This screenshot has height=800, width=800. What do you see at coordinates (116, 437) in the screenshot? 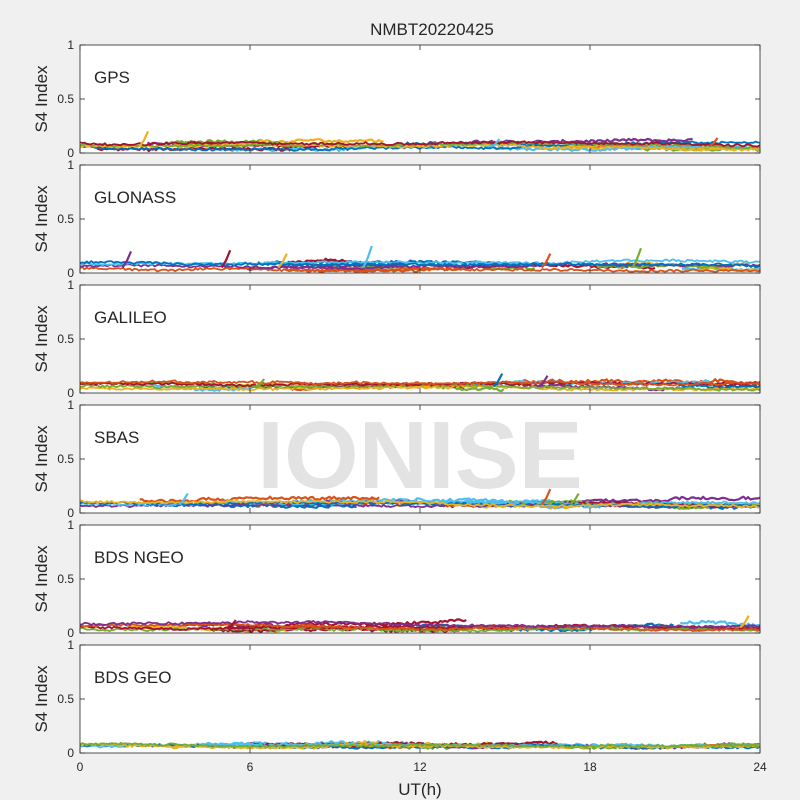
I see `panel-label: SBAS` at bounding box center [116, 437].